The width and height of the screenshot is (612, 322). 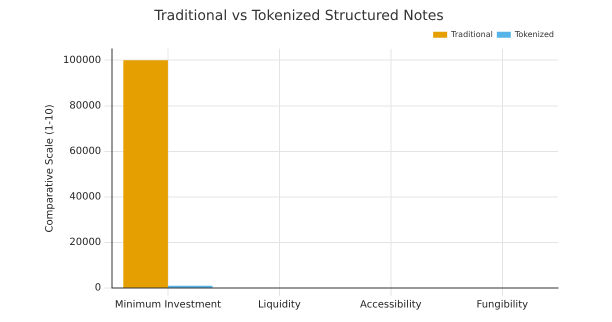 What do you see at coordinates (168, 305) in the screenshot?
I see `x-tick-label: Minimum Investment` at bounding box center [168, 305].